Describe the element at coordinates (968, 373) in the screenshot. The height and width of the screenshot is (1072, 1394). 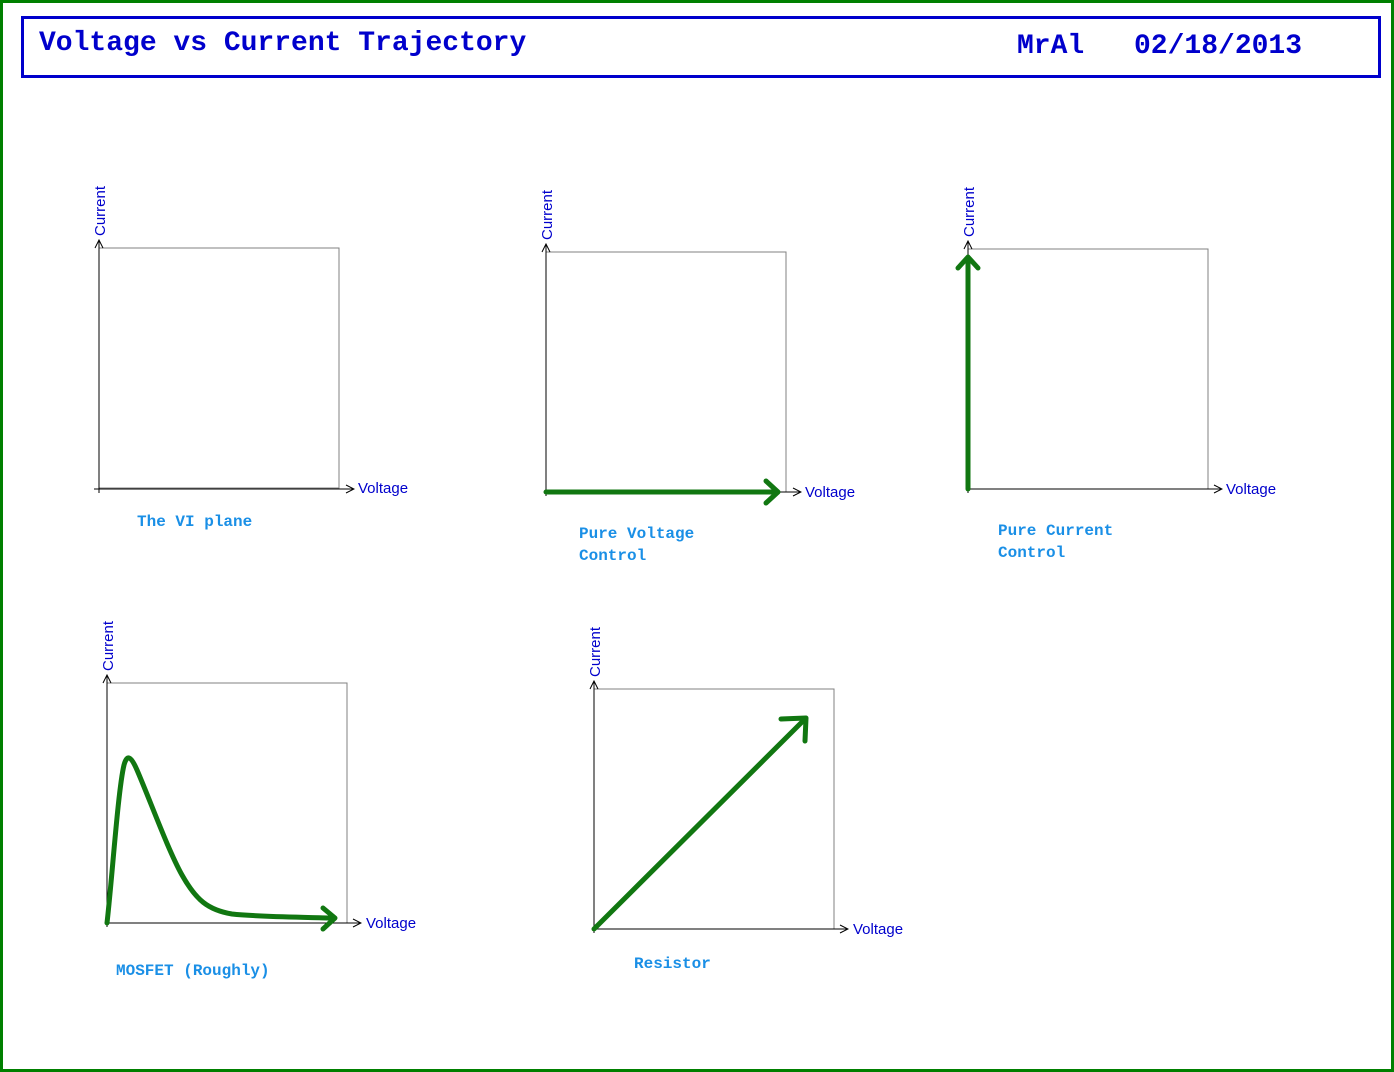
I see `trajectory-vertical` at that location.